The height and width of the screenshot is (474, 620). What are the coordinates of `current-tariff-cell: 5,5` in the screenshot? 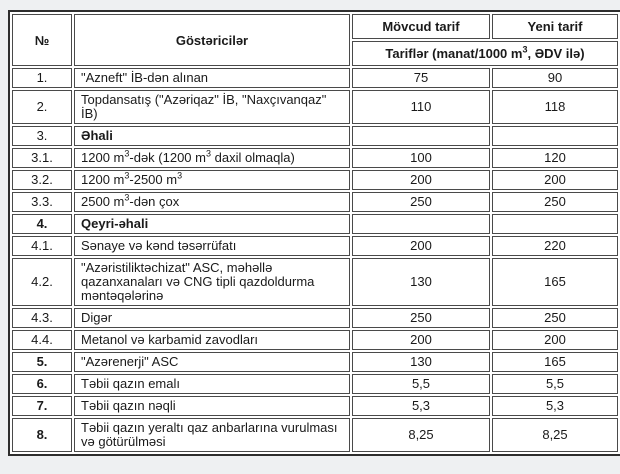 It's located at (421, 384).